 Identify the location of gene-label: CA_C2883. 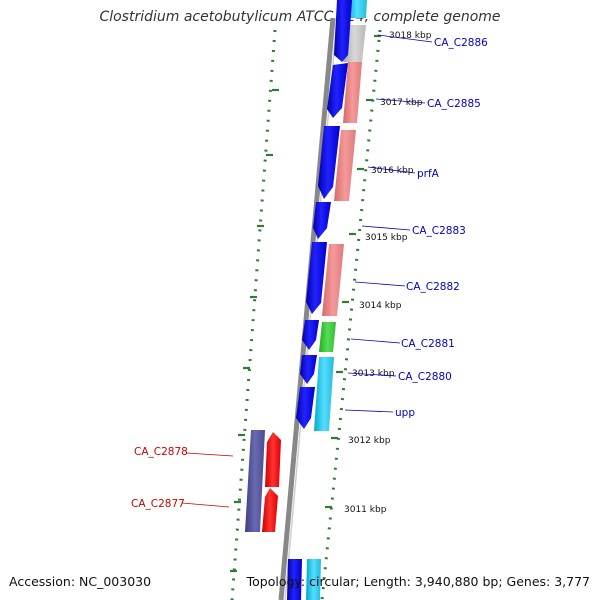
(439, 231).